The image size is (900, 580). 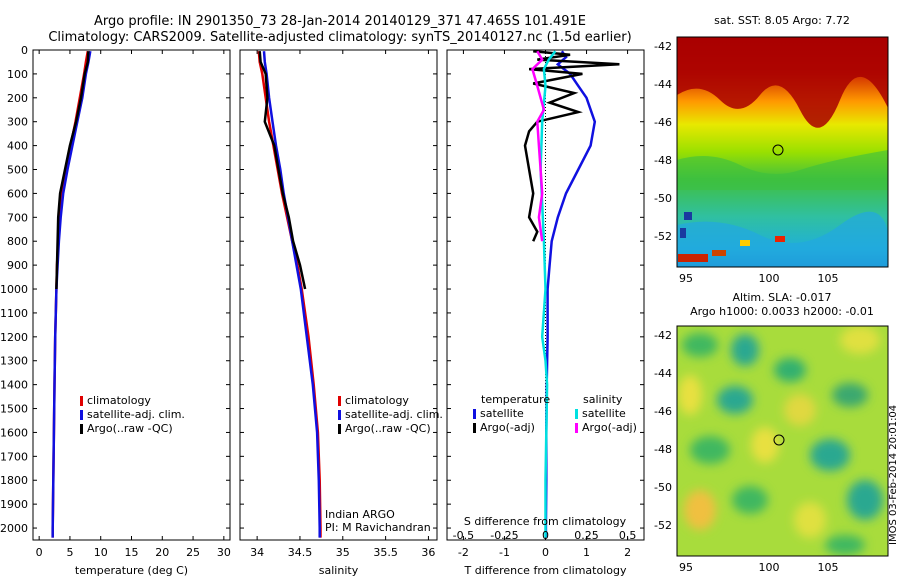 What do you see at coordinates (515, 399) in the screenshot?
I see `legend-header-temperature: temperature` at bounding box center [515, 399].